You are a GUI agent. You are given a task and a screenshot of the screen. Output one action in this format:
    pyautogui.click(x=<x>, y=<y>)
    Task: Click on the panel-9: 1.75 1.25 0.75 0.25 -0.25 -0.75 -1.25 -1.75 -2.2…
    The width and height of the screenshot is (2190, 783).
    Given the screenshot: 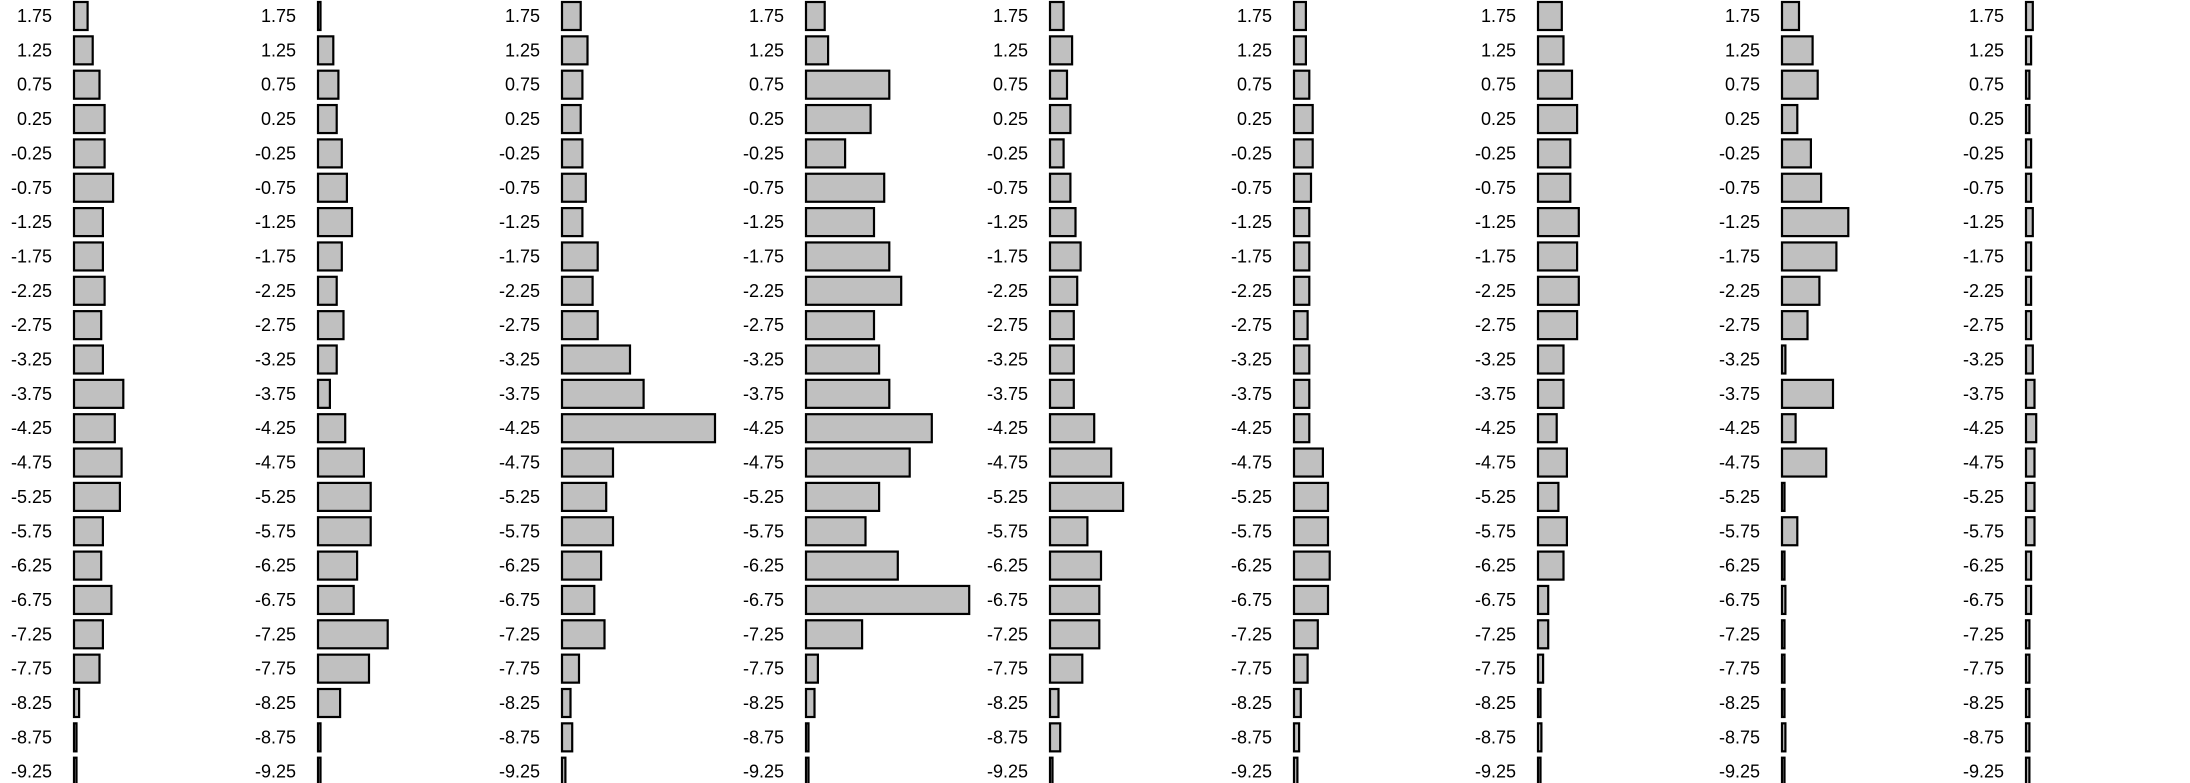 What is the action you would take?
    pyautogui.click(x=2000, y=391)
    